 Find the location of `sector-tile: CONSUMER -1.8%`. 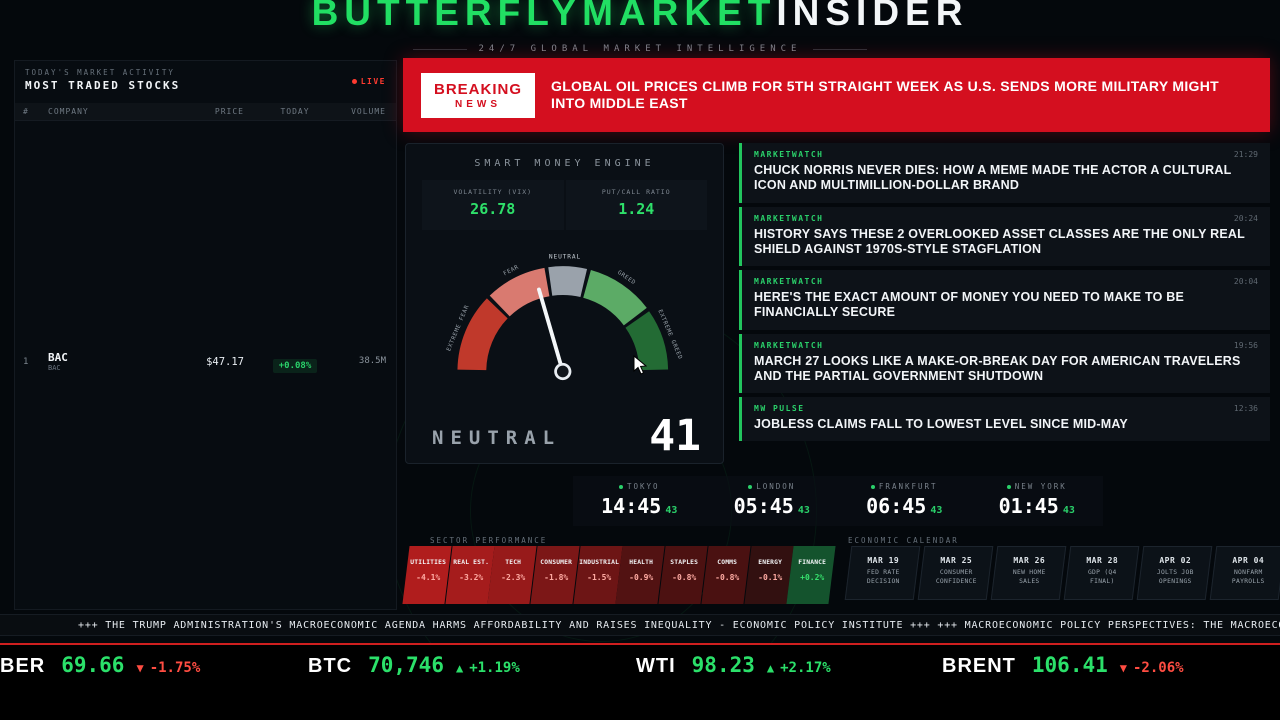

sector-tile: CONSUMER -1.8% is located at coordinates (555, 575).